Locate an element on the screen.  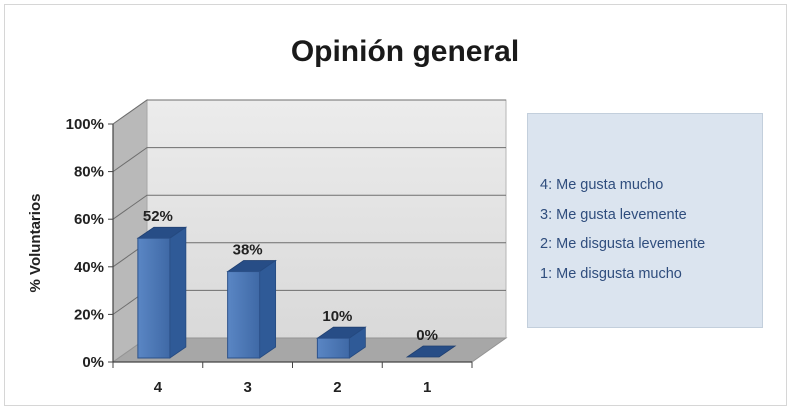
y-tick-label: 40% is located at coordinates (89, 267).